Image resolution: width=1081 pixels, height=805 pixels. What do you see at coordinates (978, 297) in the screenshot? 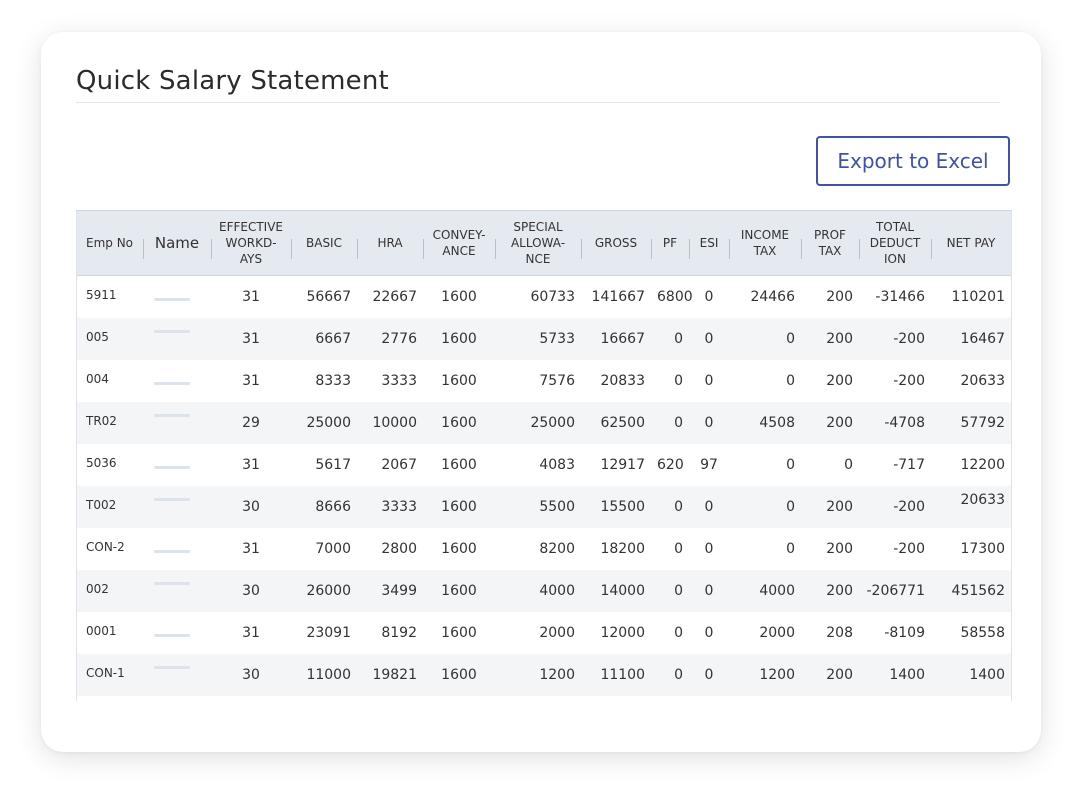
I see `cell-net-pay: 110201` at bounding box center [978, 297].